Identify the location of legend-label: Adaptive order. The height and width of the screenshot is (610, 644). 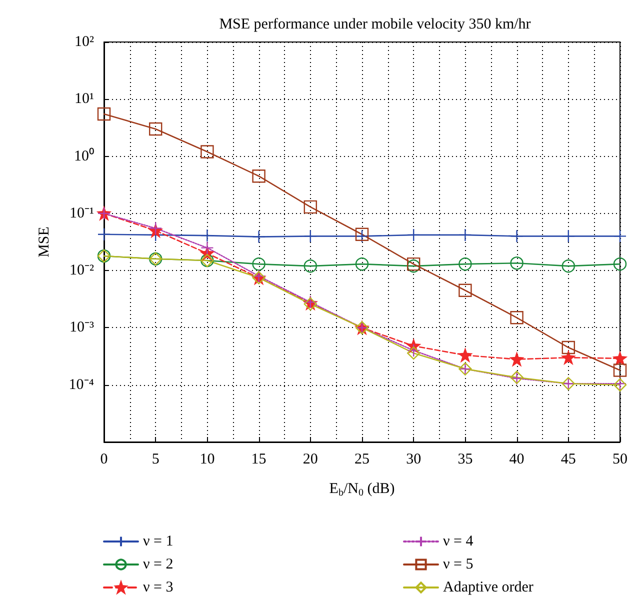
(488, 588).